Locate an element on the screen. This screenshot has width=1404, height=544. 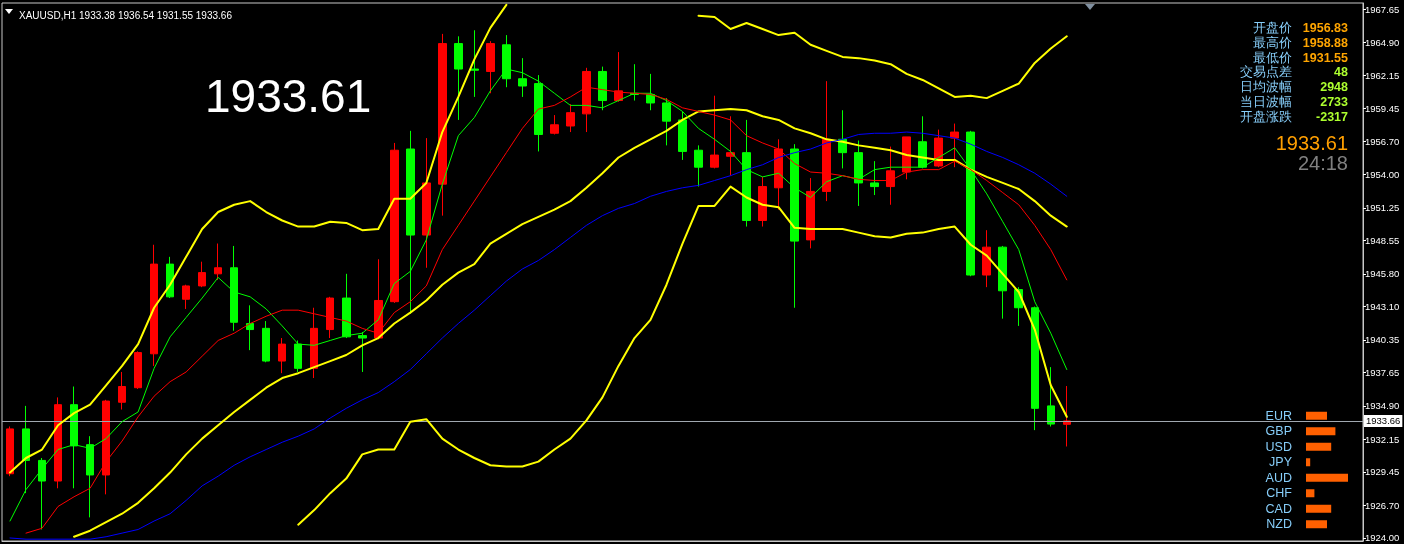
annotation: -2317 is located at coordinates (1332, 116).